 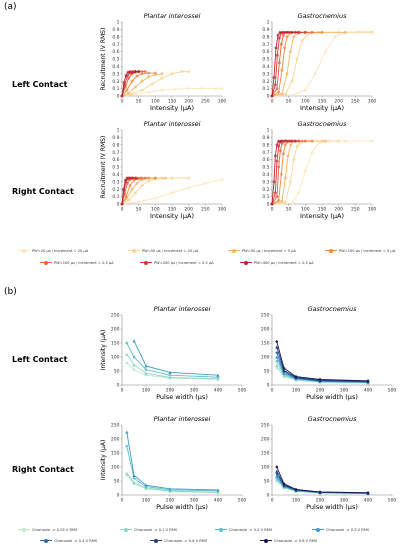 I want to click on y-tick-label: 0.3, so click(x=115, y=182).